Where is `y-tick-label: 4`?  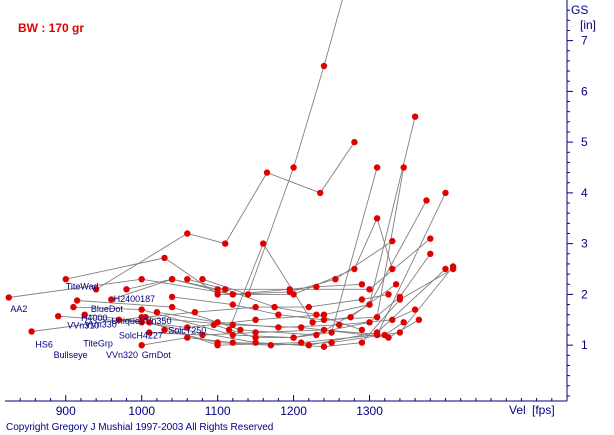 y-tick-label: 4 is located at coordinates (584, 193).